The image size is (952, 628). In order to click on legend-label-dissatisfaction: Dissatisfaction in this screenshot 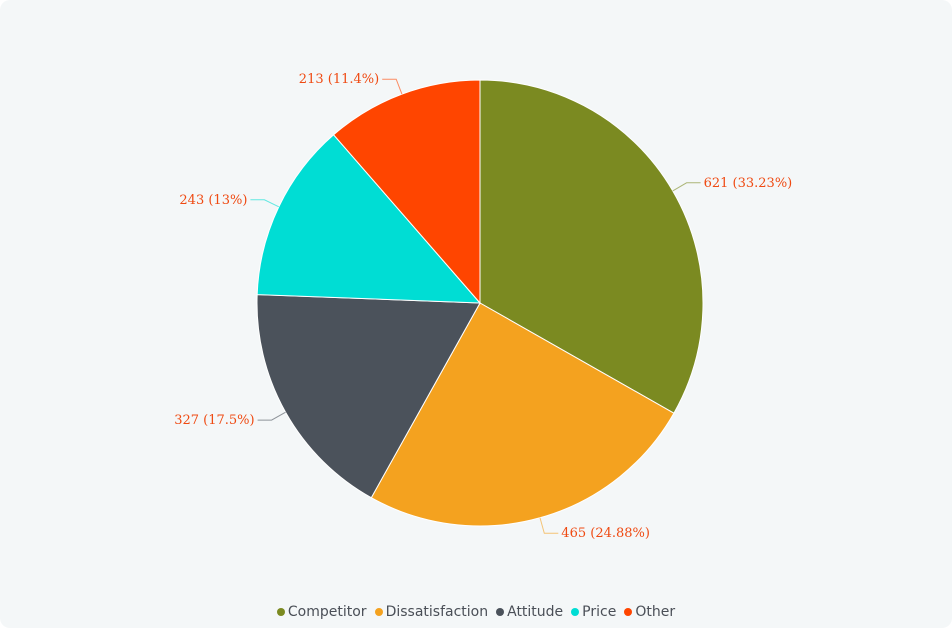, I will do `click(437, 612)`.